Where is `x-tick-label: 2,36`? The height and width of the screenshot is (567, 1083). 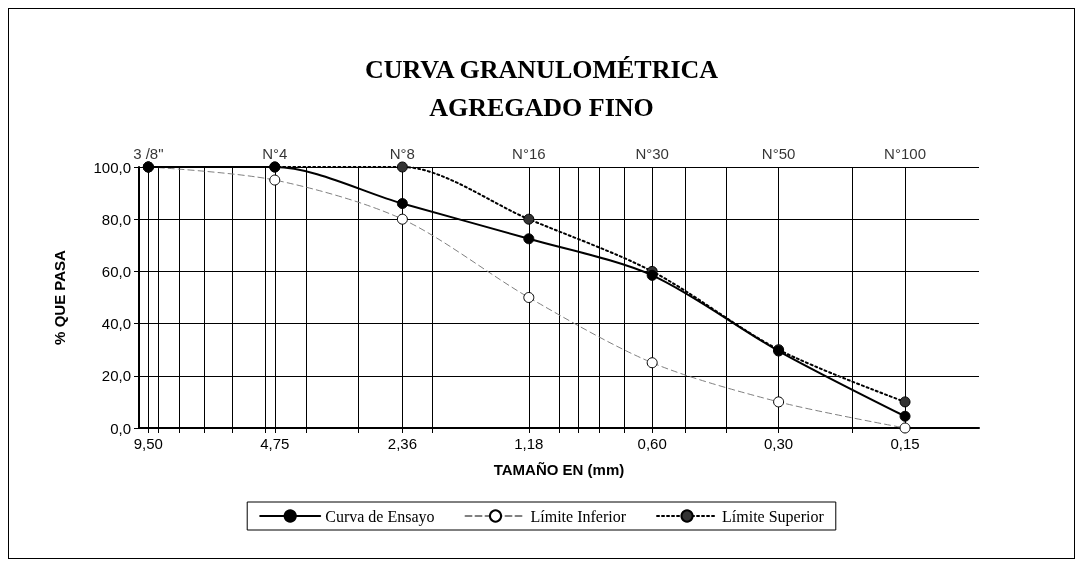 x-tick-label: 2,36 is located at coordinates (402, 443).